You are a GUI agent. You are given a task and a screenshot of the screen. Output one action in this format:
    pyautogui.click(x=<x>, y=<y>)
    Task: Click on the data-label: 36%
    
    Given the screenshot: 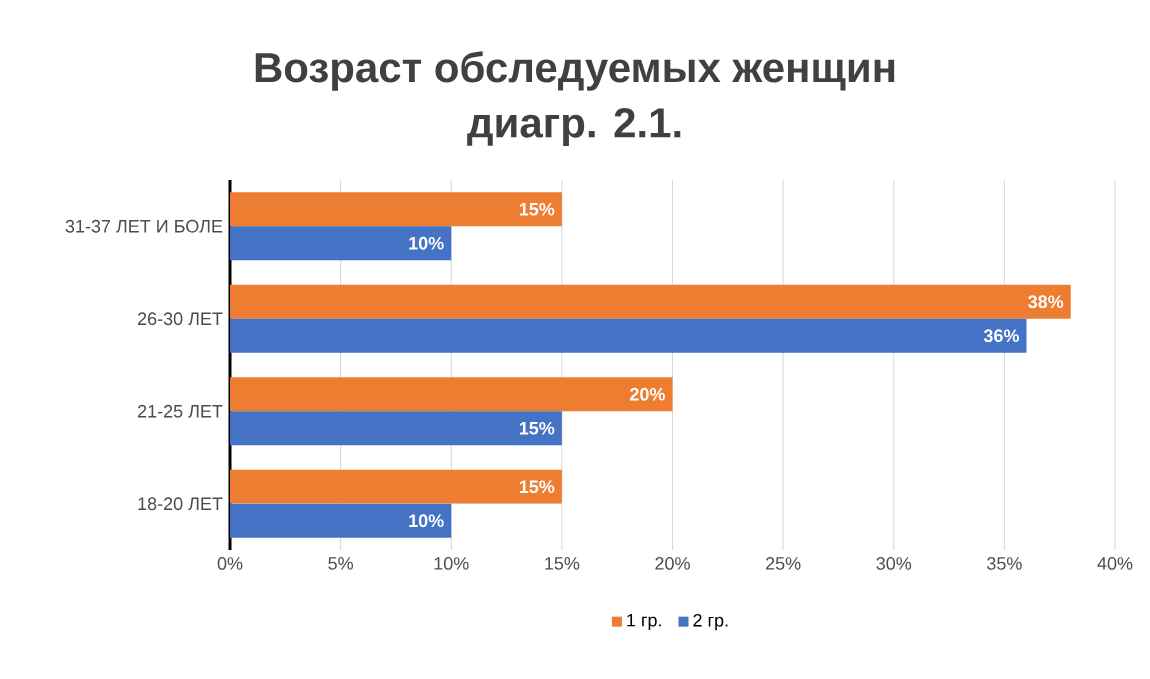 What is the action you would take?
    pyautogui.click(x=1001, y=336)
    